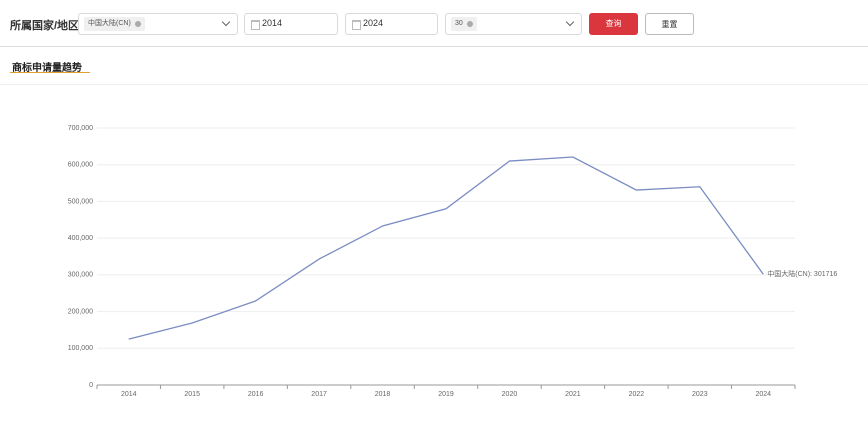 Image resolution: width=868 pixels, height=424 pixels. Describe the element at coordinates (464, 24) in the screenshot. I see `count-tag: 30` at that location.